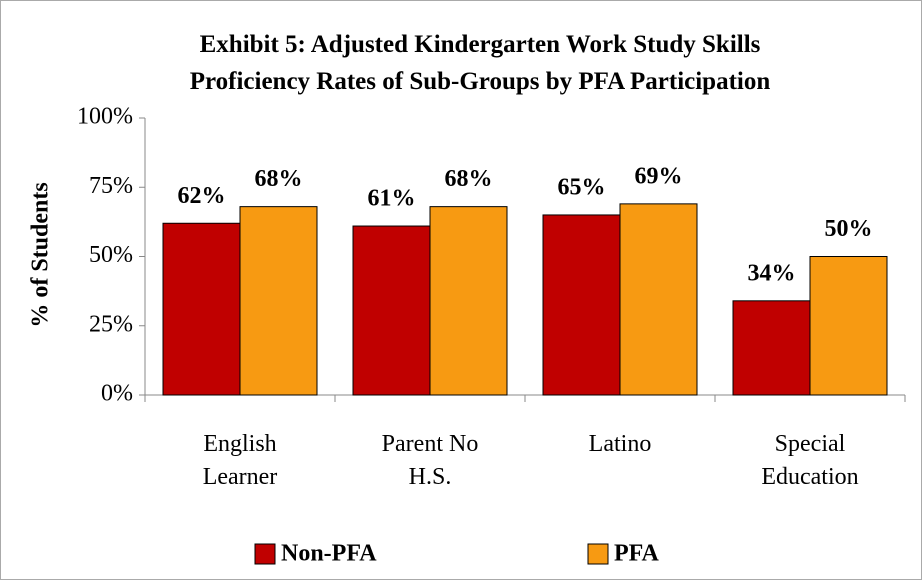  What do you see at coordinates (637, 554) in the screenshot?
I see `legend-label: PFA` at bounding box center [637, 554].